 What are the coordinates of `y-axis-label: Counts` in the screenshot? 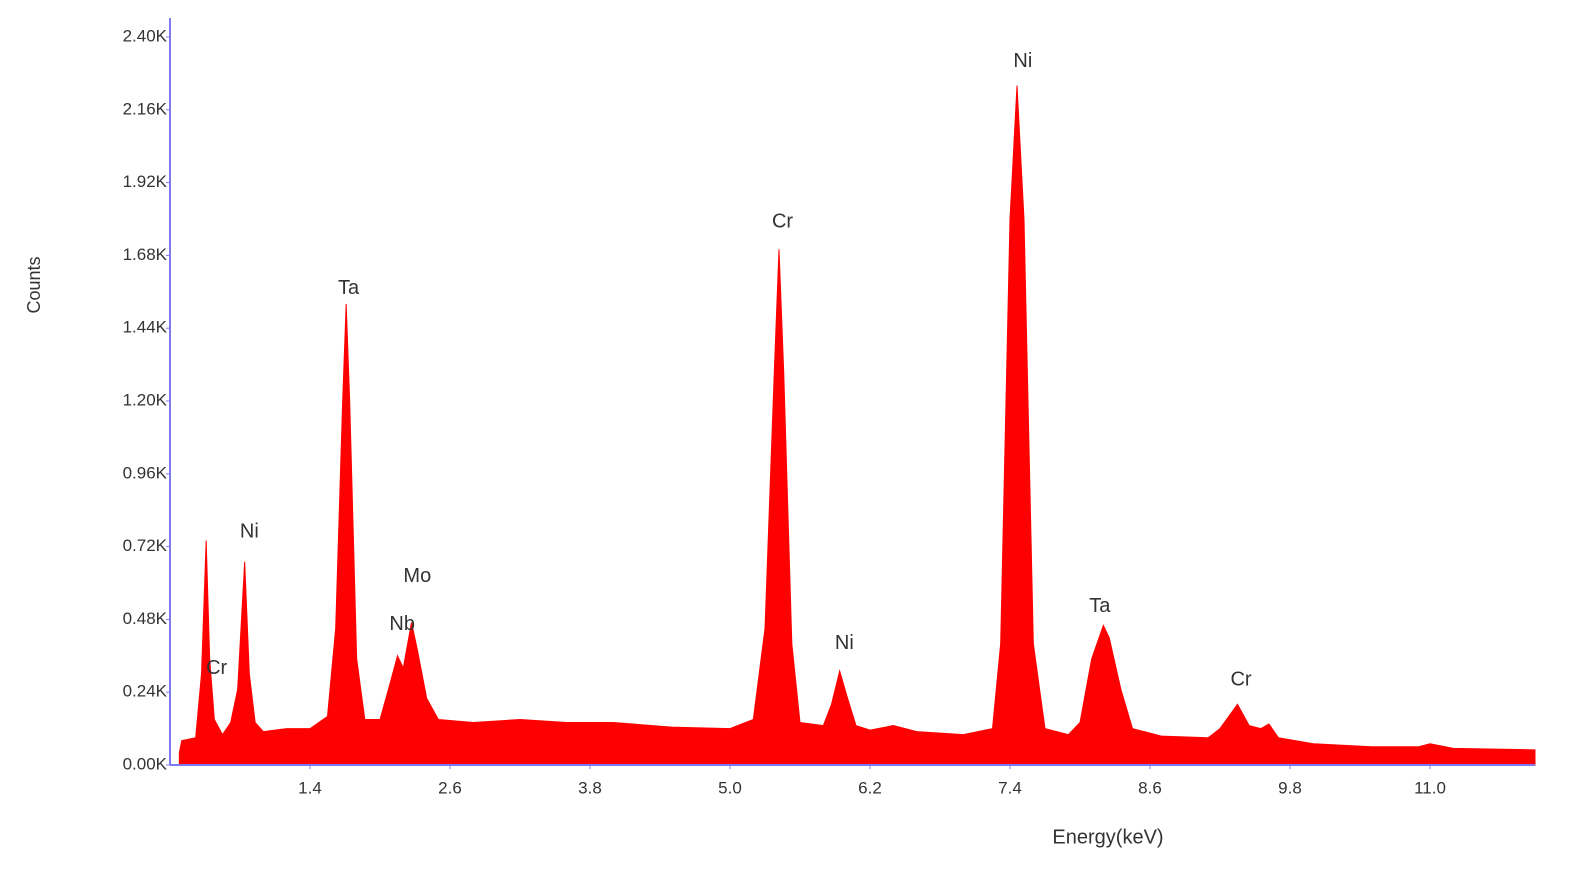 It's located at (34, 284).